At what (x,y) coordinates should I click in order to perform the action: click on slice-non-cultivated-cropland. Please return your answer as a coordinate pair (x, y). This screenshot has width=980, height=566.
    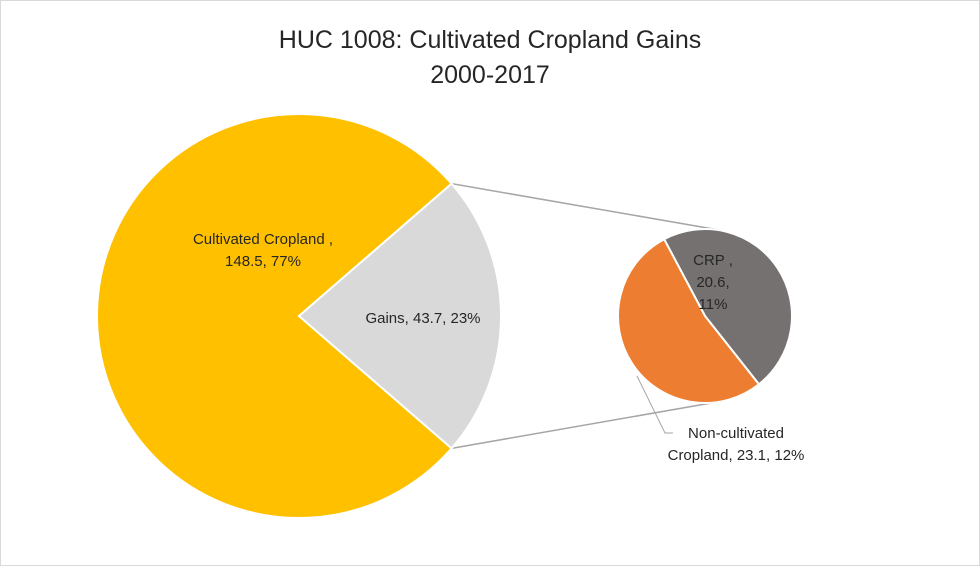
    Looking at the image, I should click on (689, 320).